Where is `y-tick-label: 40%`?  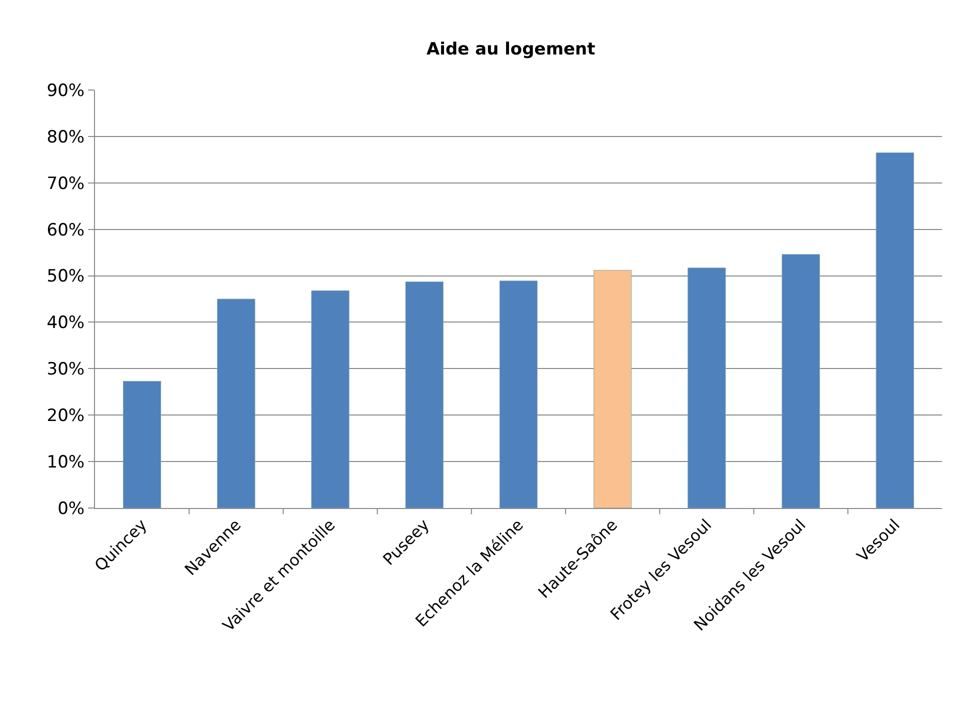 y-tick-label: 40% is located at coordinates (65, 323).